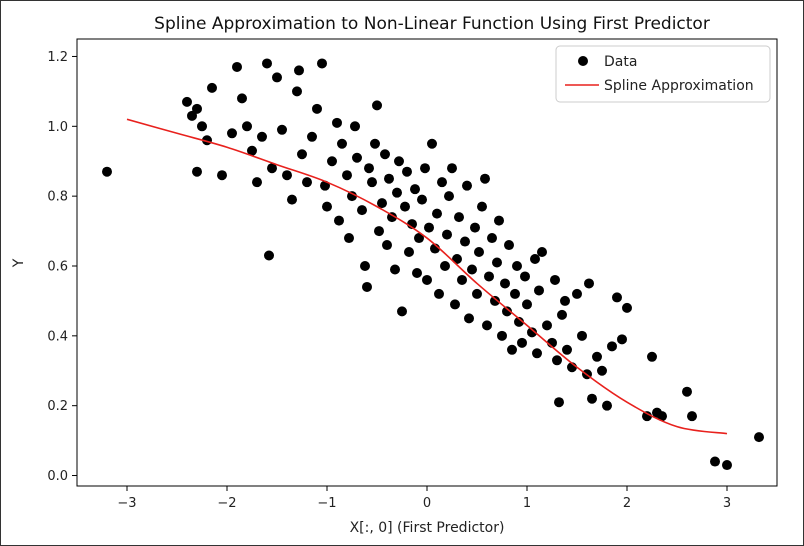 This screenshot has width=804, height=546. I want to click on legend-label-spline: Spline Approximation, so click(679, 86).